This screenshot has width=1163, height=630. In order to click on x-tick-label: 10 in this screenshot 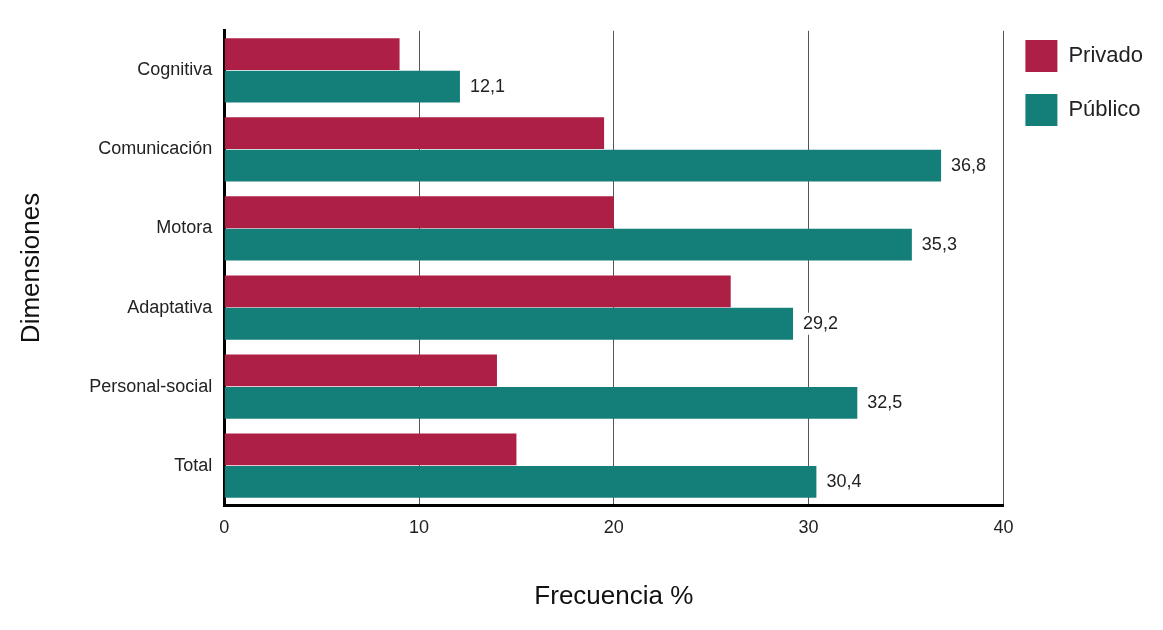, I will do `click(419, 526)`.